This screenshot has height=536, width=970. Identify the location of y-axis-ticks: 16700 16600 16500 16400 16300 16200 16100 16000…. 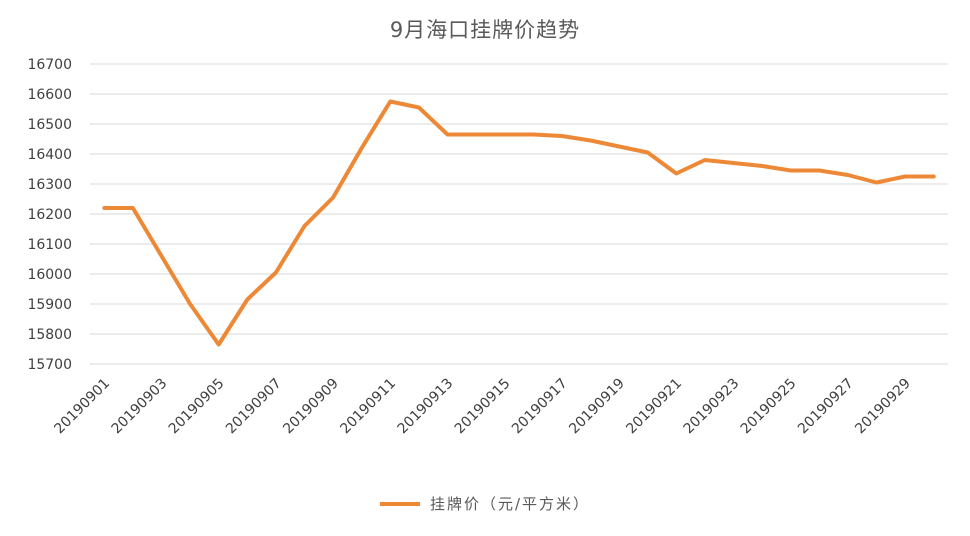
(49, 215).